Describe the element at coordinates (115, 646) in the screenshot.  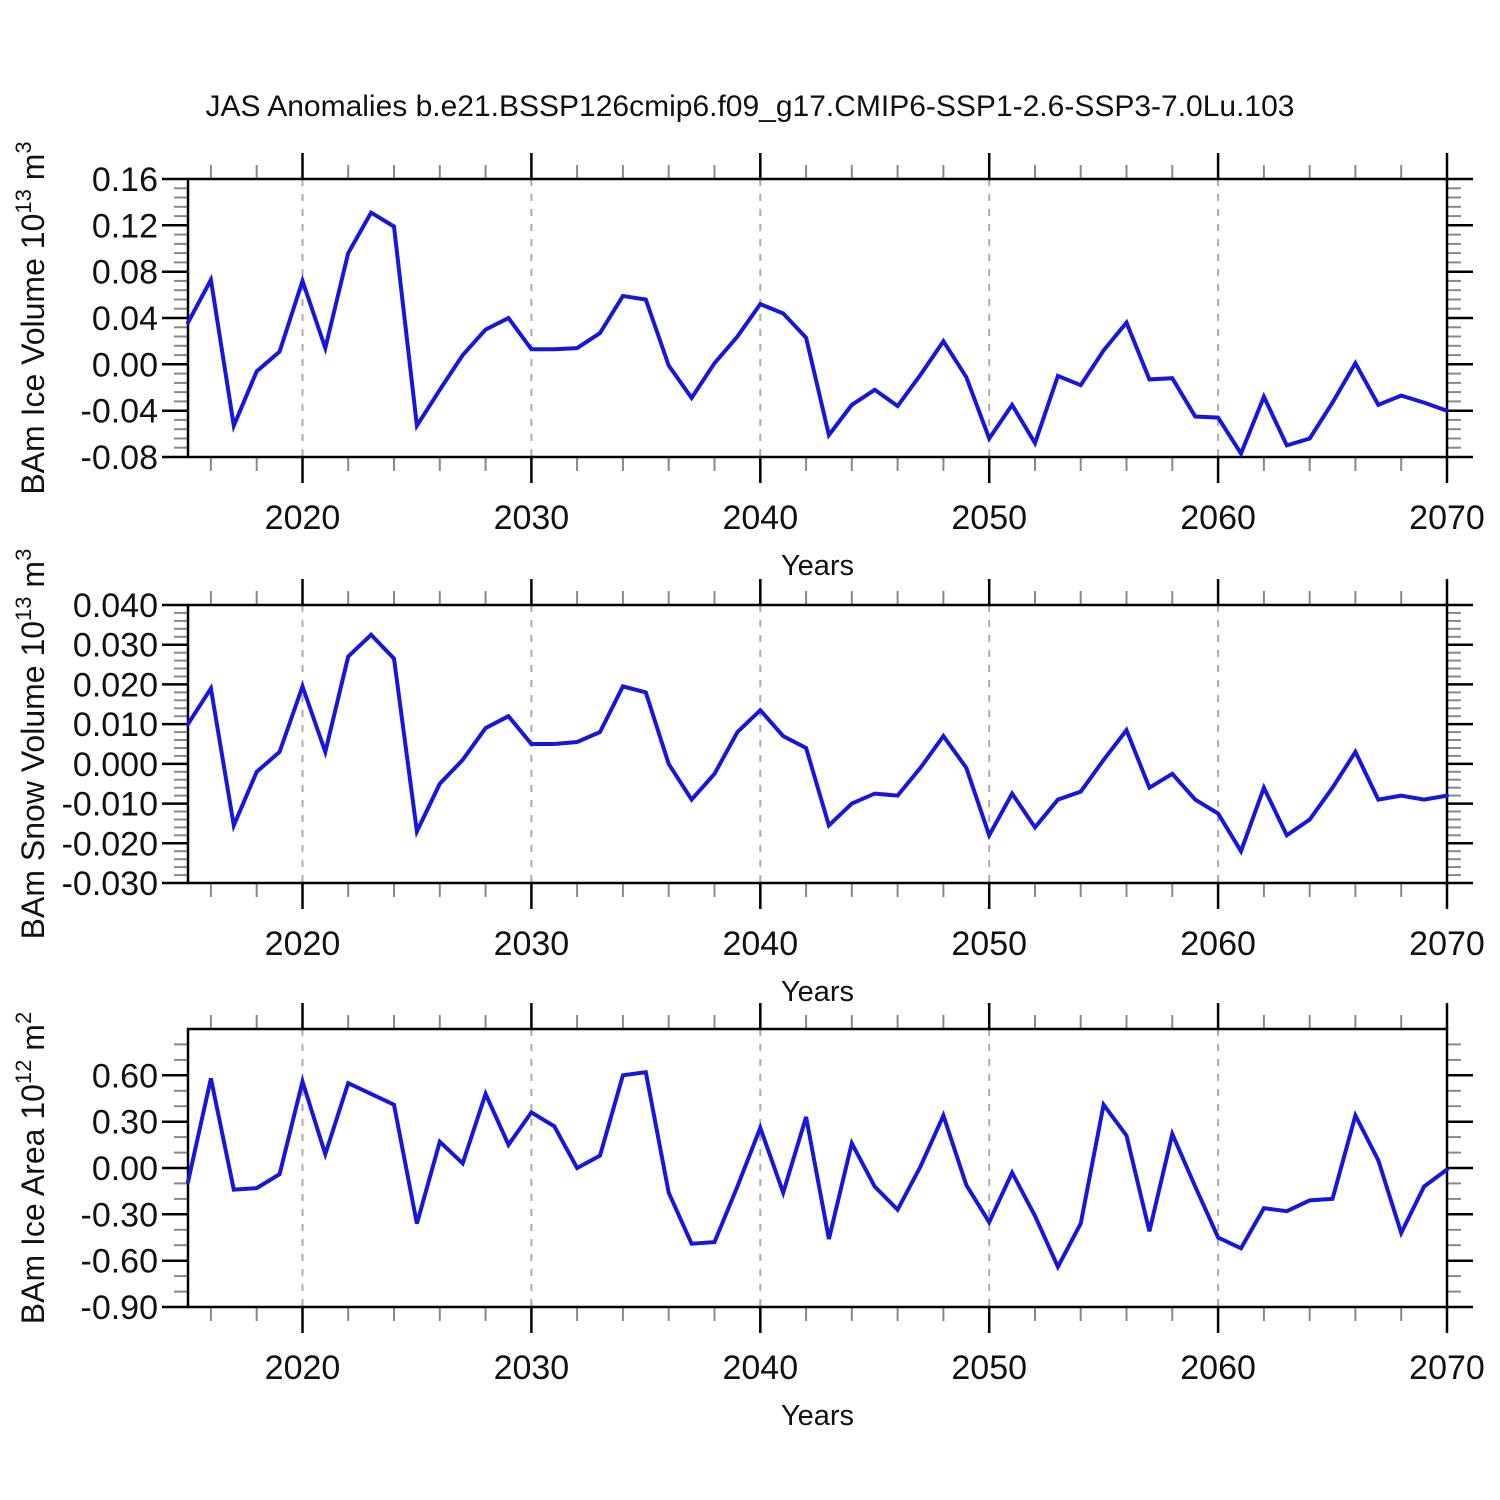
I see `svg-text: 0.030` at that location.